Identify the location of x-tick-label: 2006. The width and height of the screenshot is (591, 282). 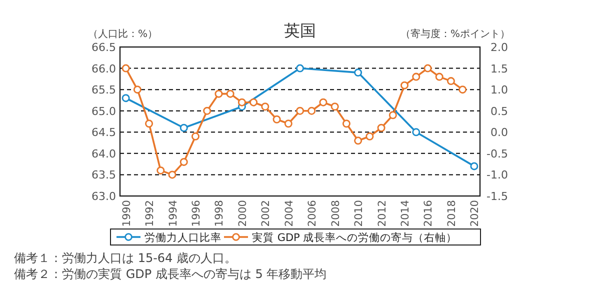
(312, 213).